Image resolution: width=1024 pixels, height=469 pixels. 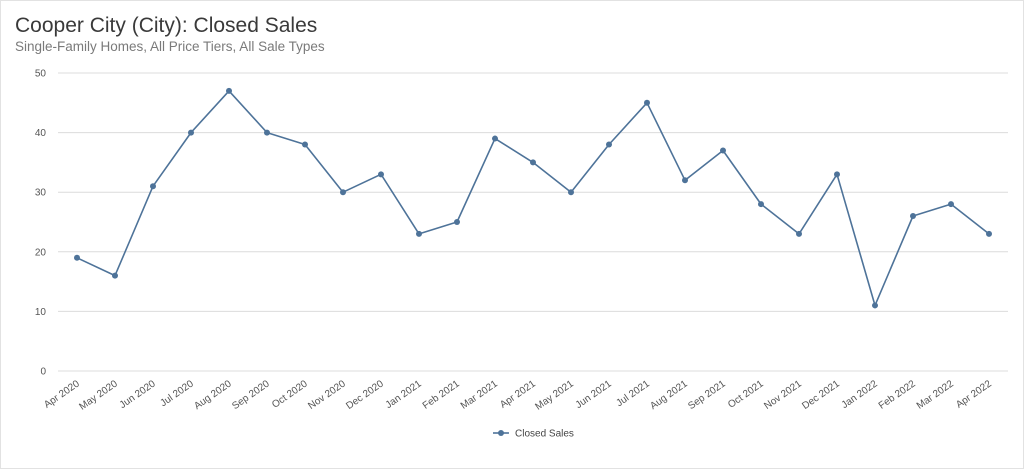 I want to click on x-tick-label: Jun 2020, so click(x=138, y=394).